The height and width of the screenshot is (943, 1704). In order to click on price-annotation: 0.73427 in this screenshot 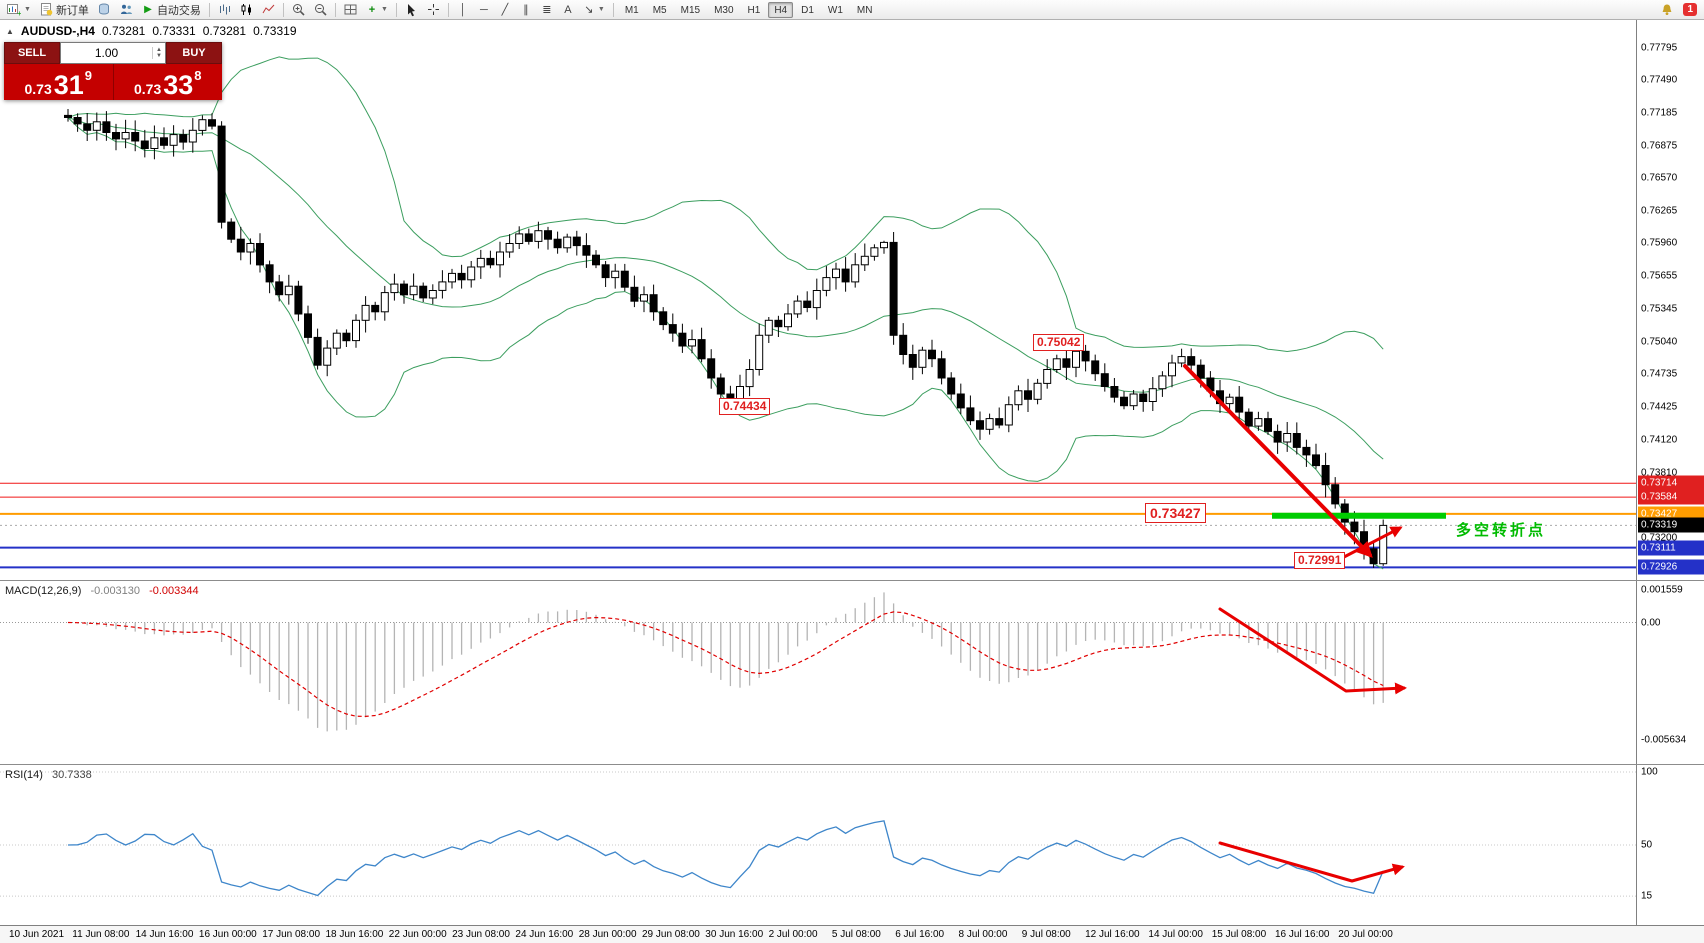, I will do `click(1175, 513)`.